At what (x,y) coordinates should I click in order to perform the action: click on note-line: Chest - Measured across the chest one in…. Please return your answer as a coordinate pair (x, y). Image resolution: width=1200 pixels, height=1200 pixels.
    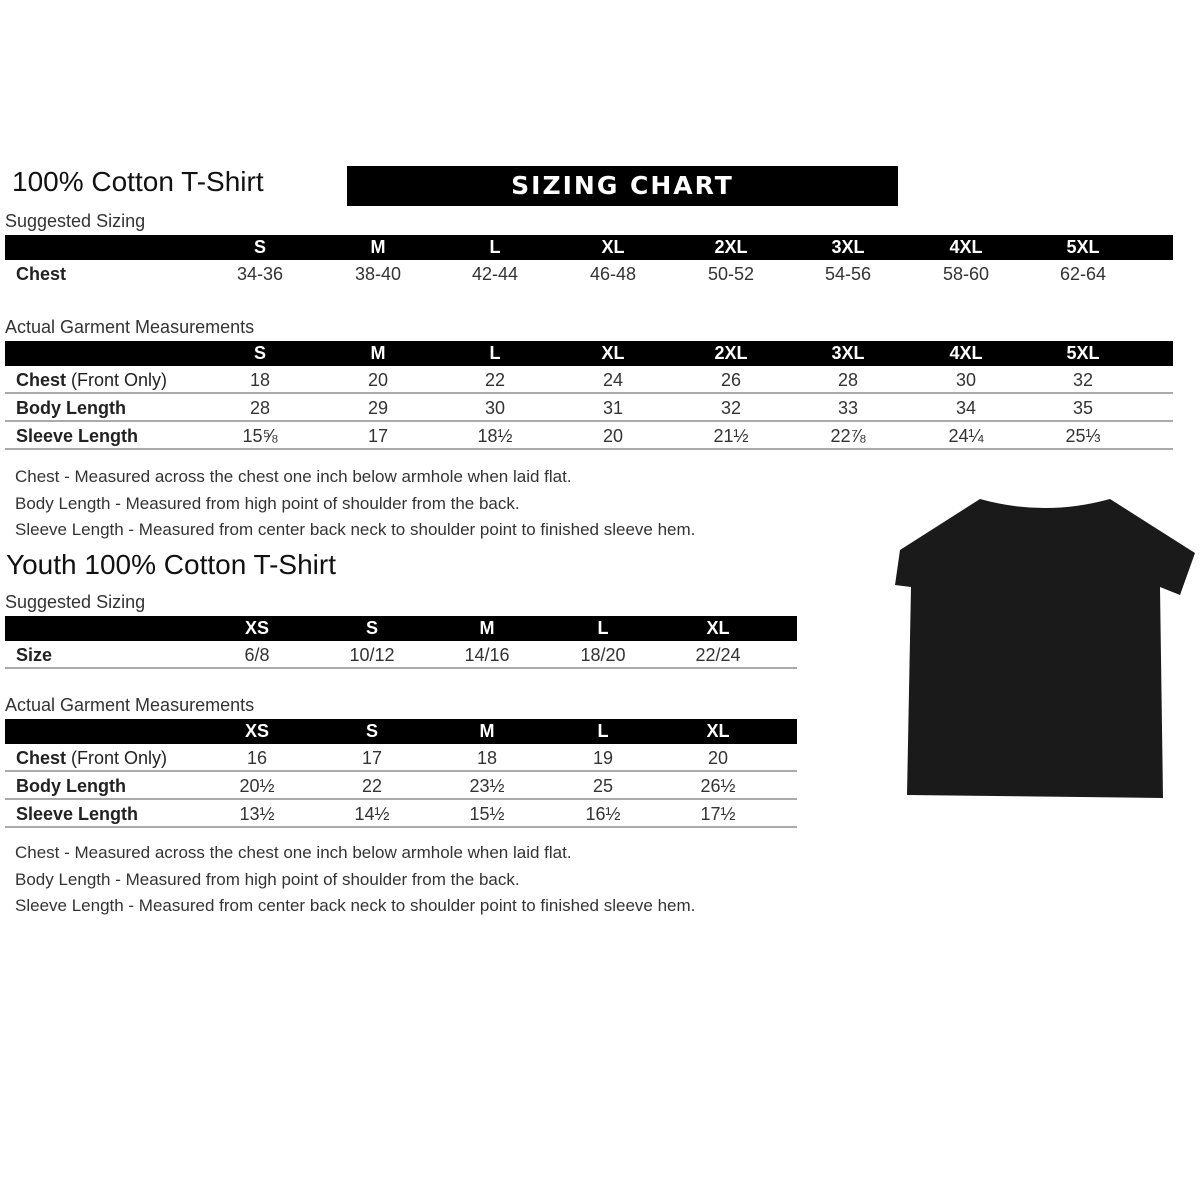
    Looking at the image, I should click on (293, 476).